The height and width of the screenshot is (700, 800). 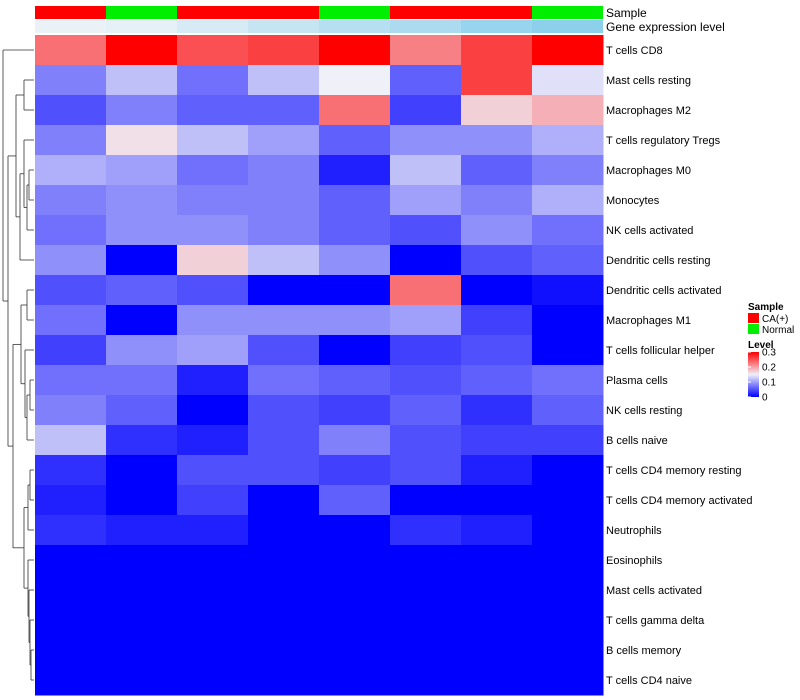 I want to click on row-label: Monocytes, so click(x=633, y=201).